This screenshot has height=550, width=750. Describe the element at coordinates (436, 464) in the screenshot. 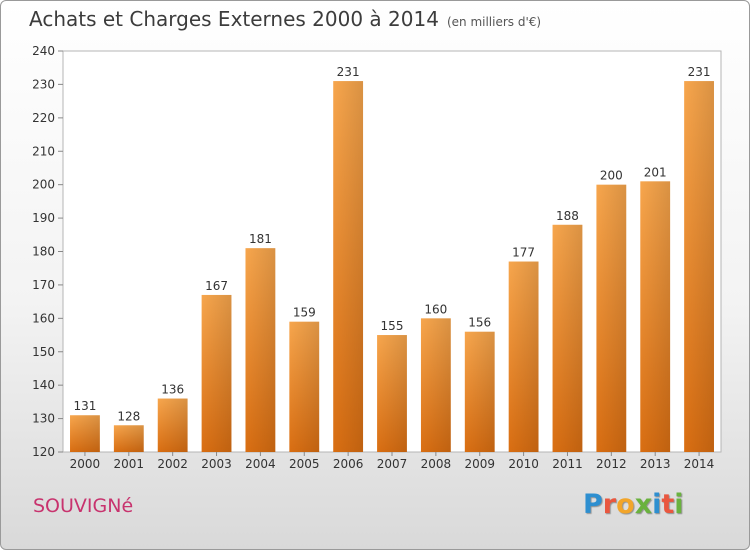

I see `x-tick-label: 2008` at that location.